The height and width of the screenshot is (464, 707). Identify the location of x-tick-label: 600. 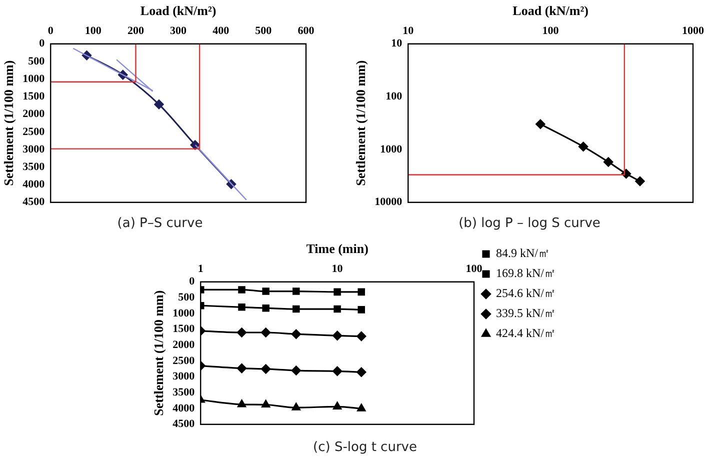
(306, 31).